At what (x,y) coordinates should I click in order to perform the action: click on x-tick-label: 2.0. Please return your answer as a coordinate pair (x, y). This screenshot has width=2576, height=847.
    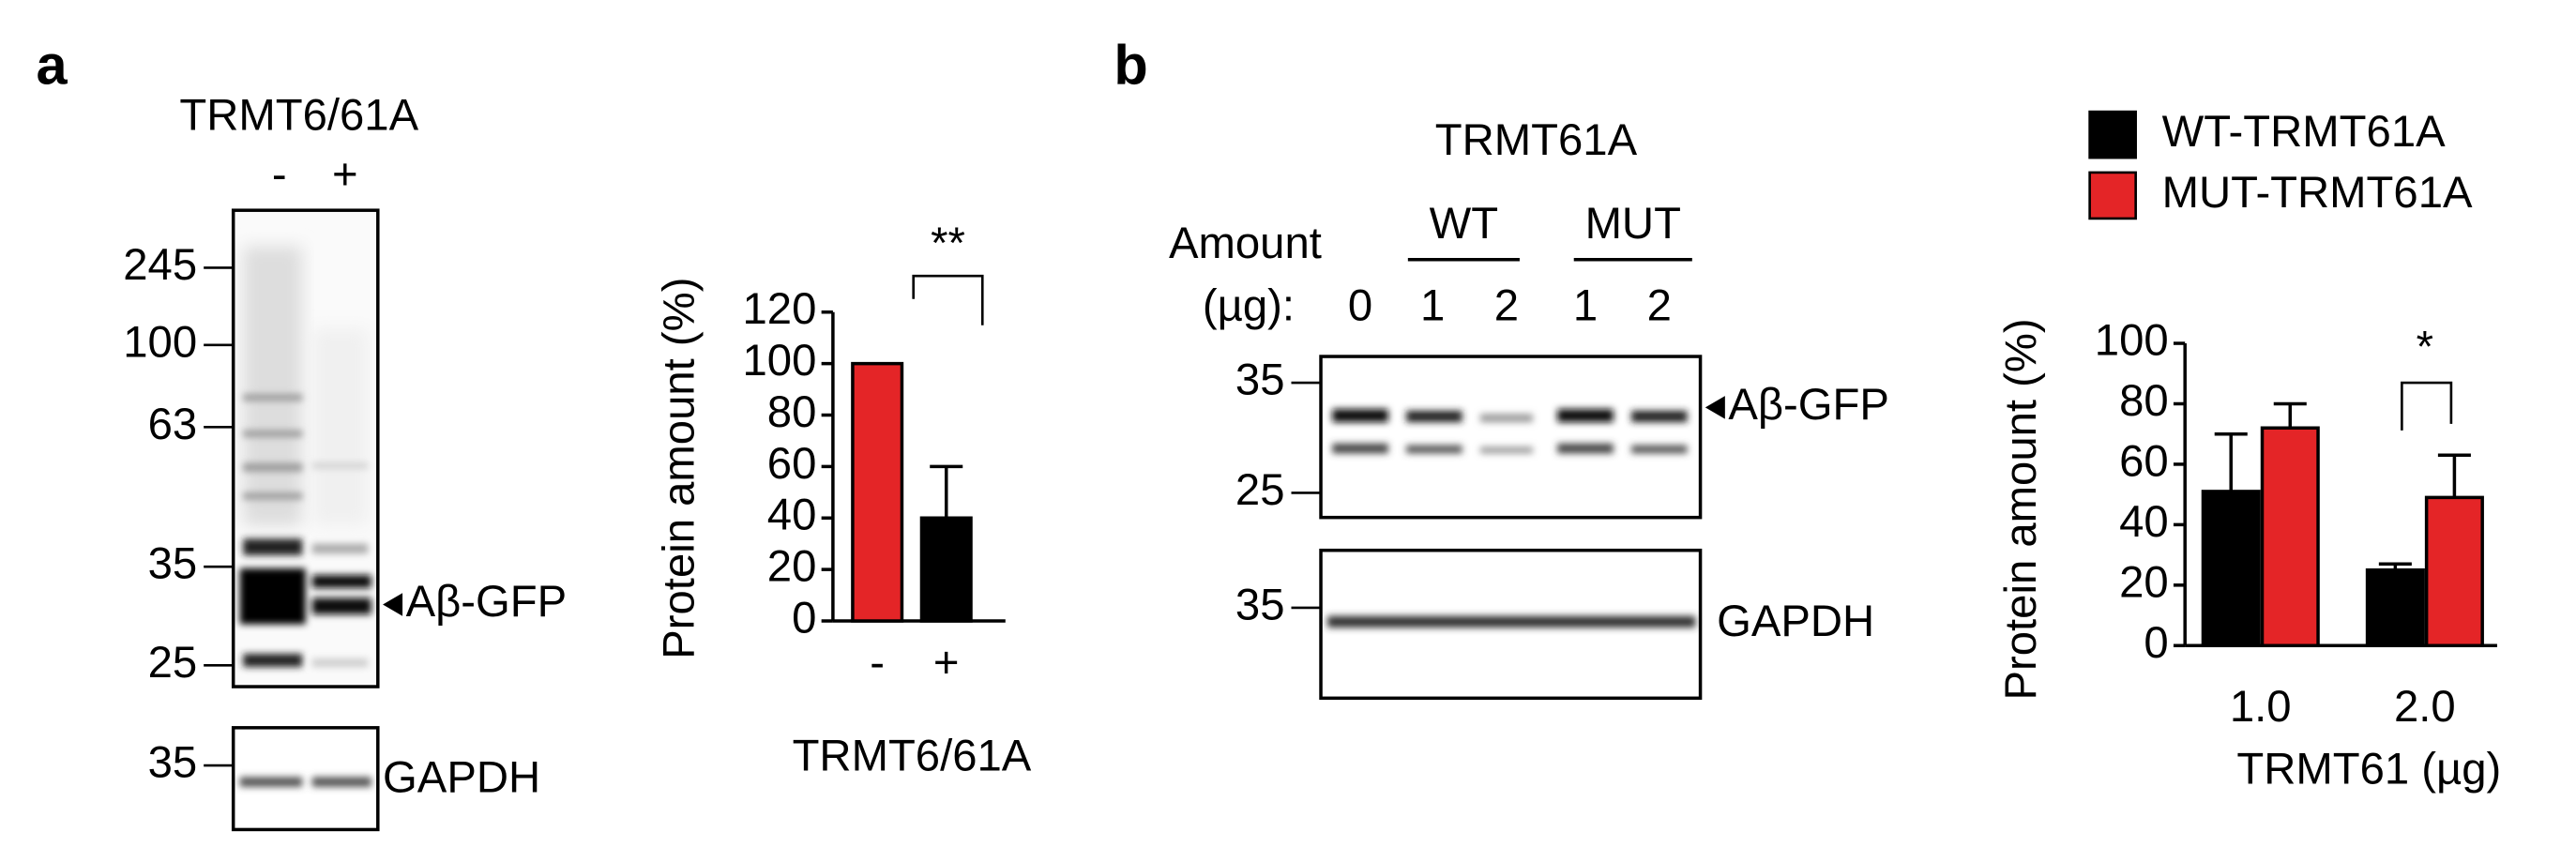
    Looking at the image, I should click on (2425, 707).